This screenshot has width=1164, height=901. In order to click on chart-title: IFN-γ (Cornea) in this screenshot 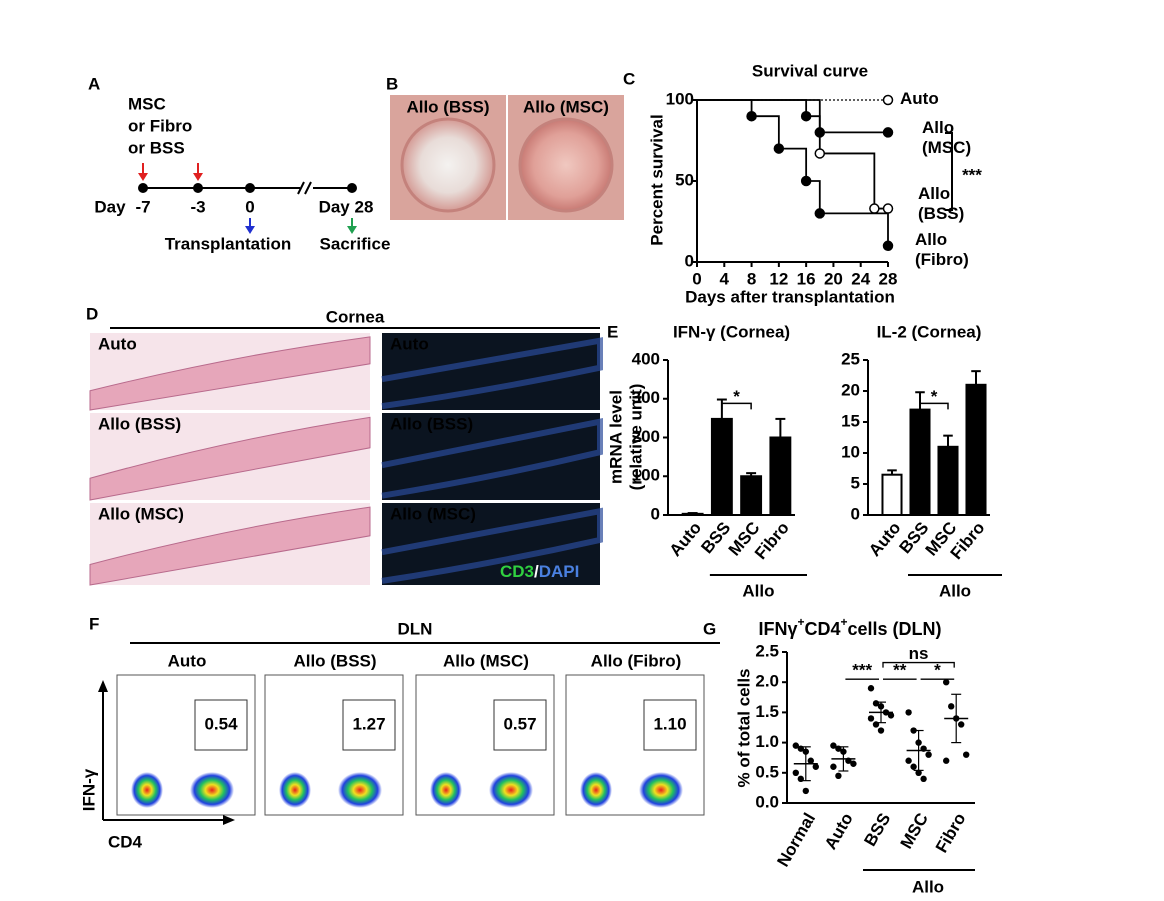, I will do `click(731, 331)`.